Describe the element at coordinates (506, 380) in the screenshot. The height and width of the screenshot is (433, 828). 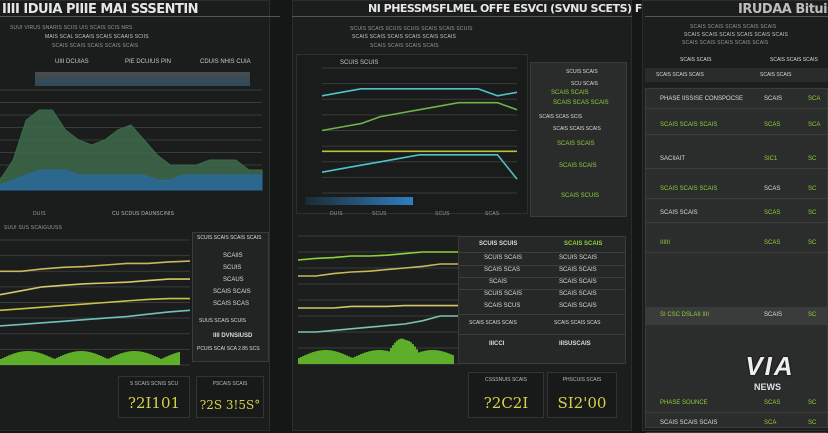
I see `kpi-label: CSSSNUIS SCAIS` at that location.